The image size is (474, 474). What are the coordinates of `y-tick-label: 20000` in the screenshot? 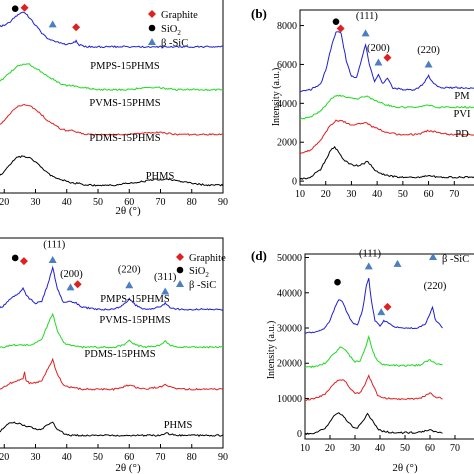 It's located at (289, 364).